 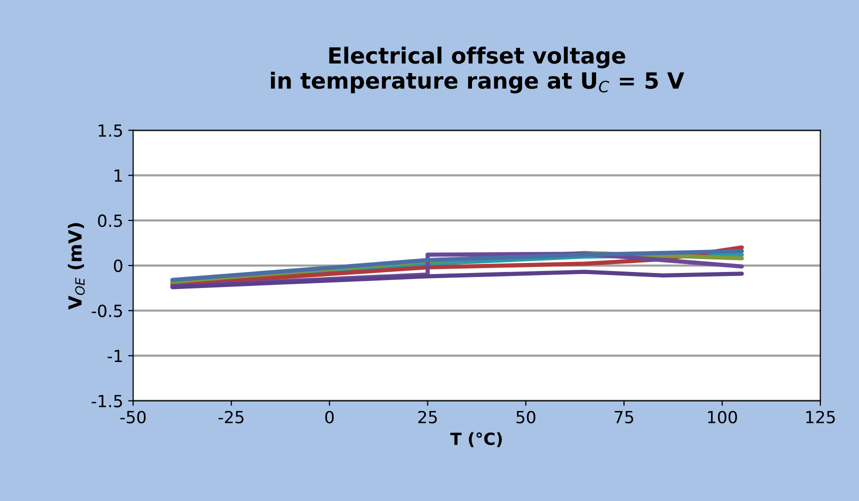 What do you see at coordinates (110, 130) in the screenshot?
I see `y-tick-label: 1.5` at bounding box center [110, 130].